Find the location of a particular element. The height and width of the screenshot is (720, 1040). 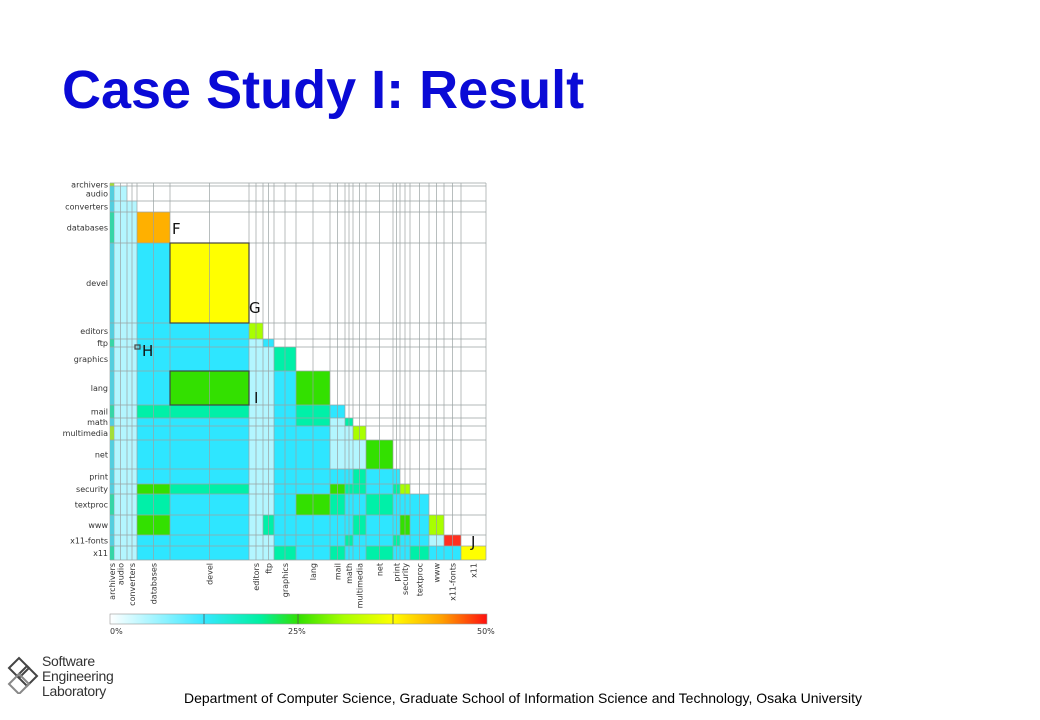

row-label-x11: x11 is located at coordinates (100, 553).